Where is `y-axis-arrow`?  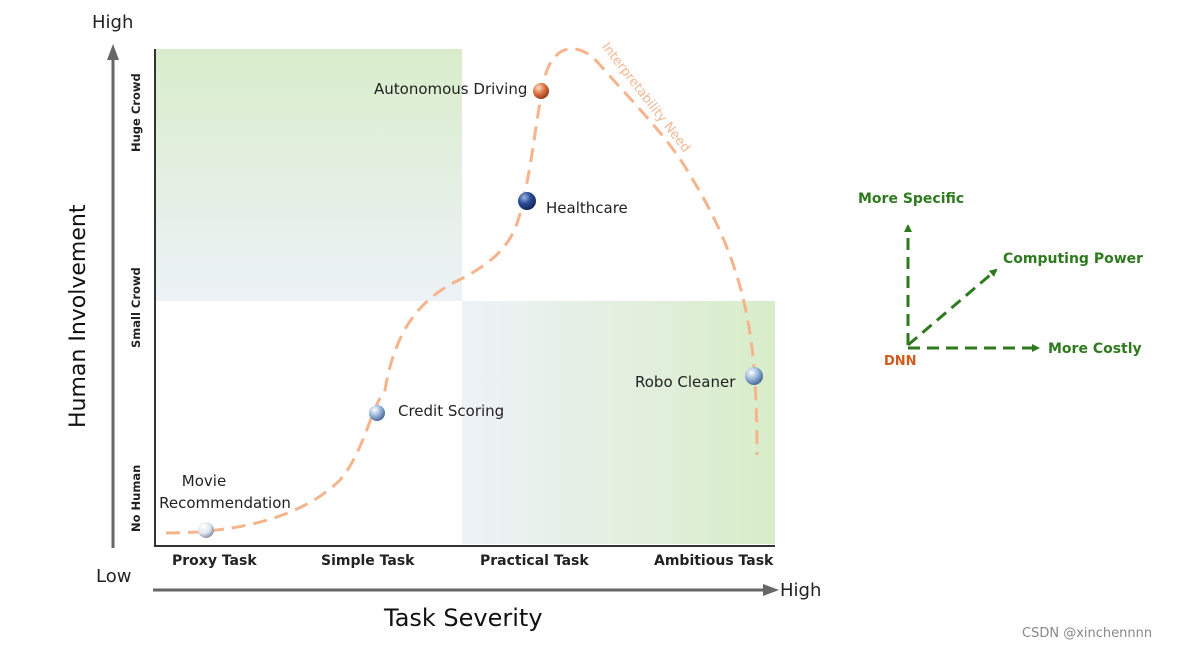 y-axis-arrow is located at coordinates (113, 296).